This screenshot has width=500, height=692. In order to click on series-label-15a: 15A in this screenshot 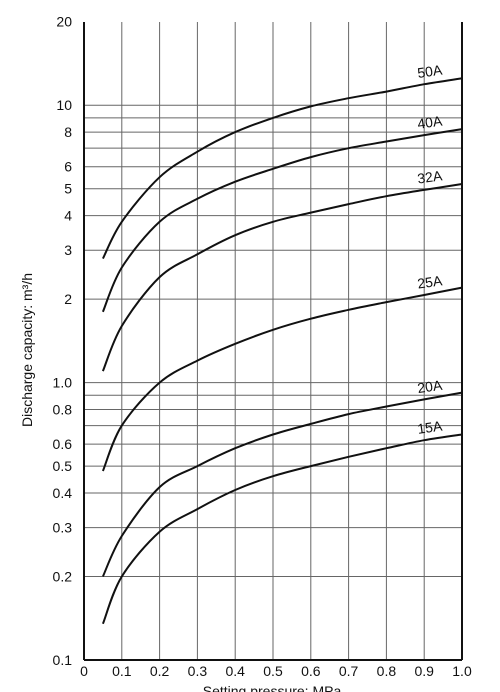, I will do `click(430, 426)`.